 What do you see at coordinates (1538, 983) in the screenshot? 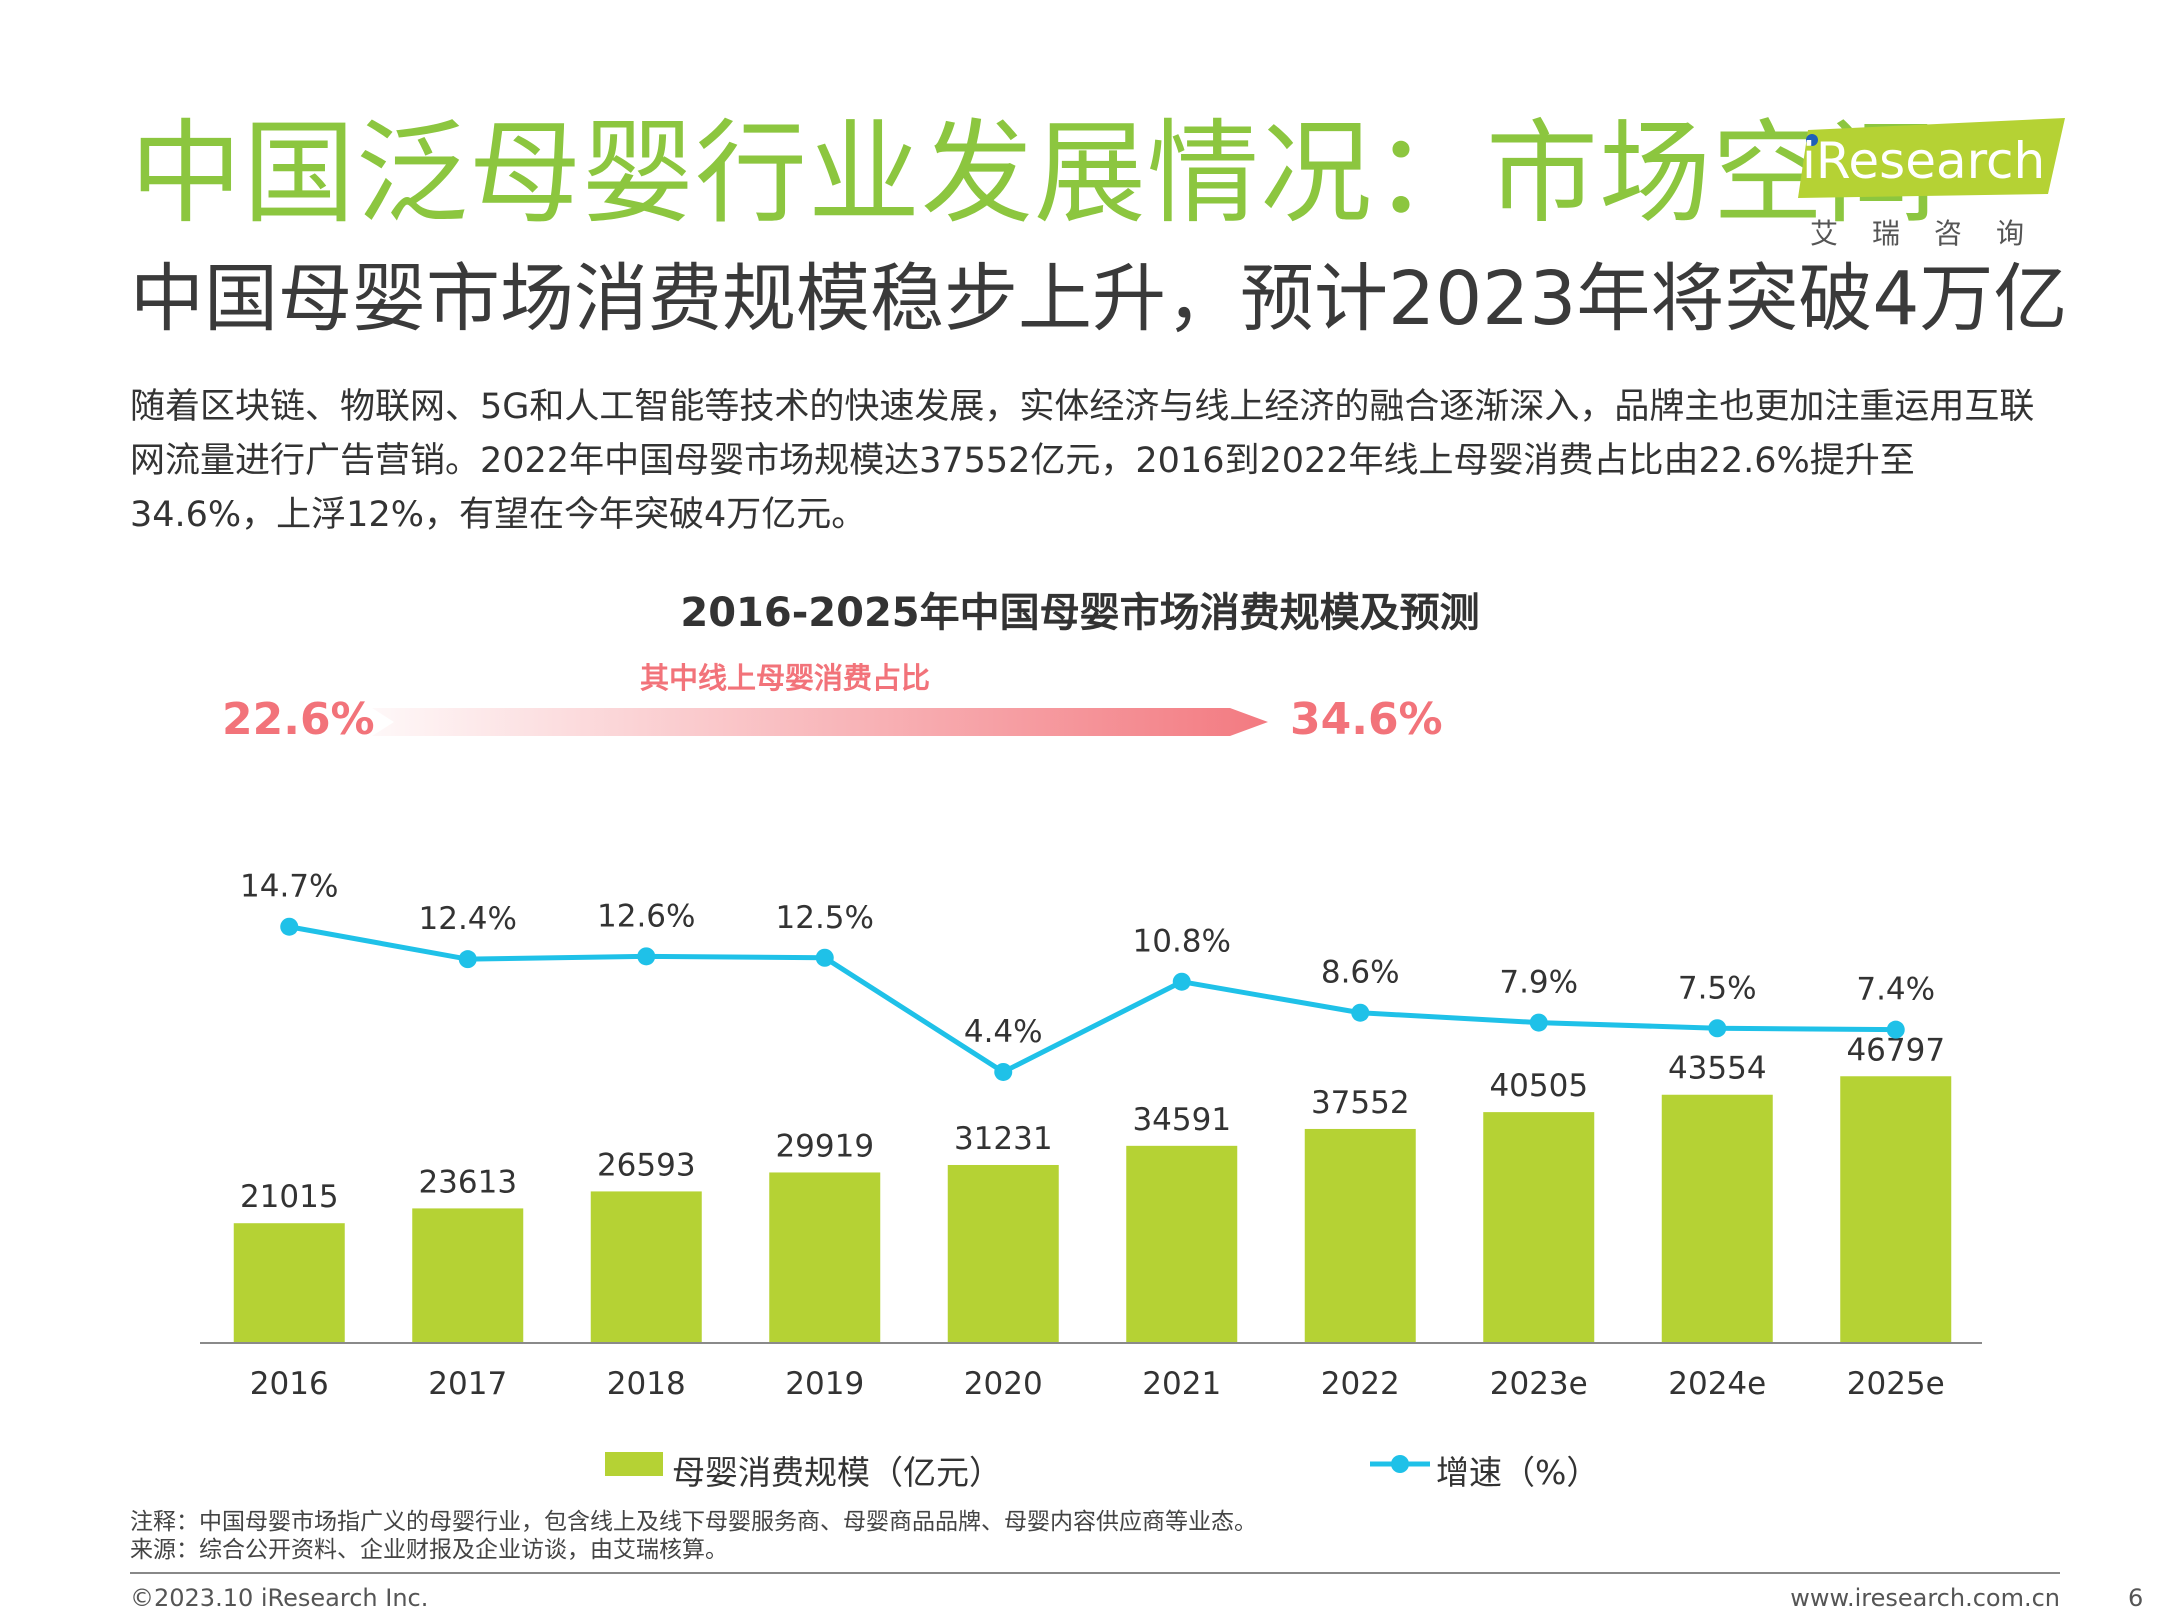
I see `growth-value-label: 7.9%` at bounding box center [1538, 983].